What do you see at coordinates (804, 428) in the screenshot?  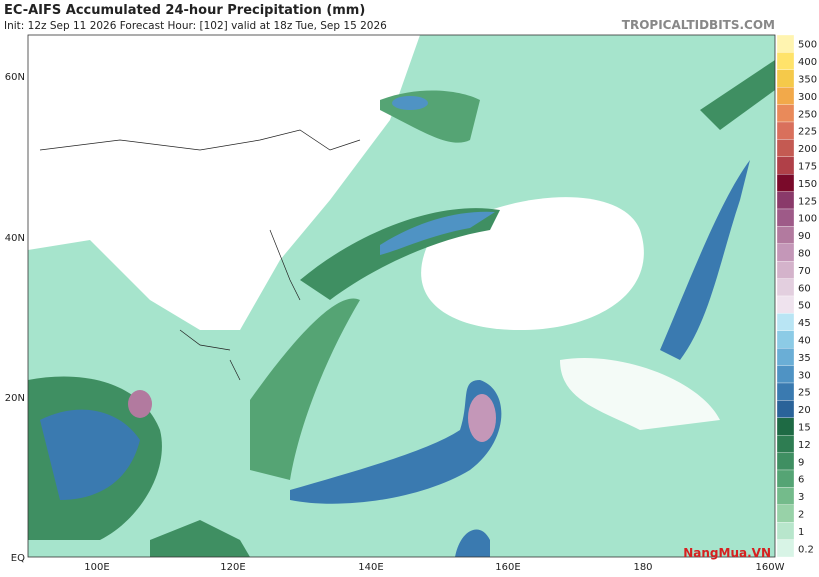 I see `colorbar-label: 15` at bounding box center [804, 428].